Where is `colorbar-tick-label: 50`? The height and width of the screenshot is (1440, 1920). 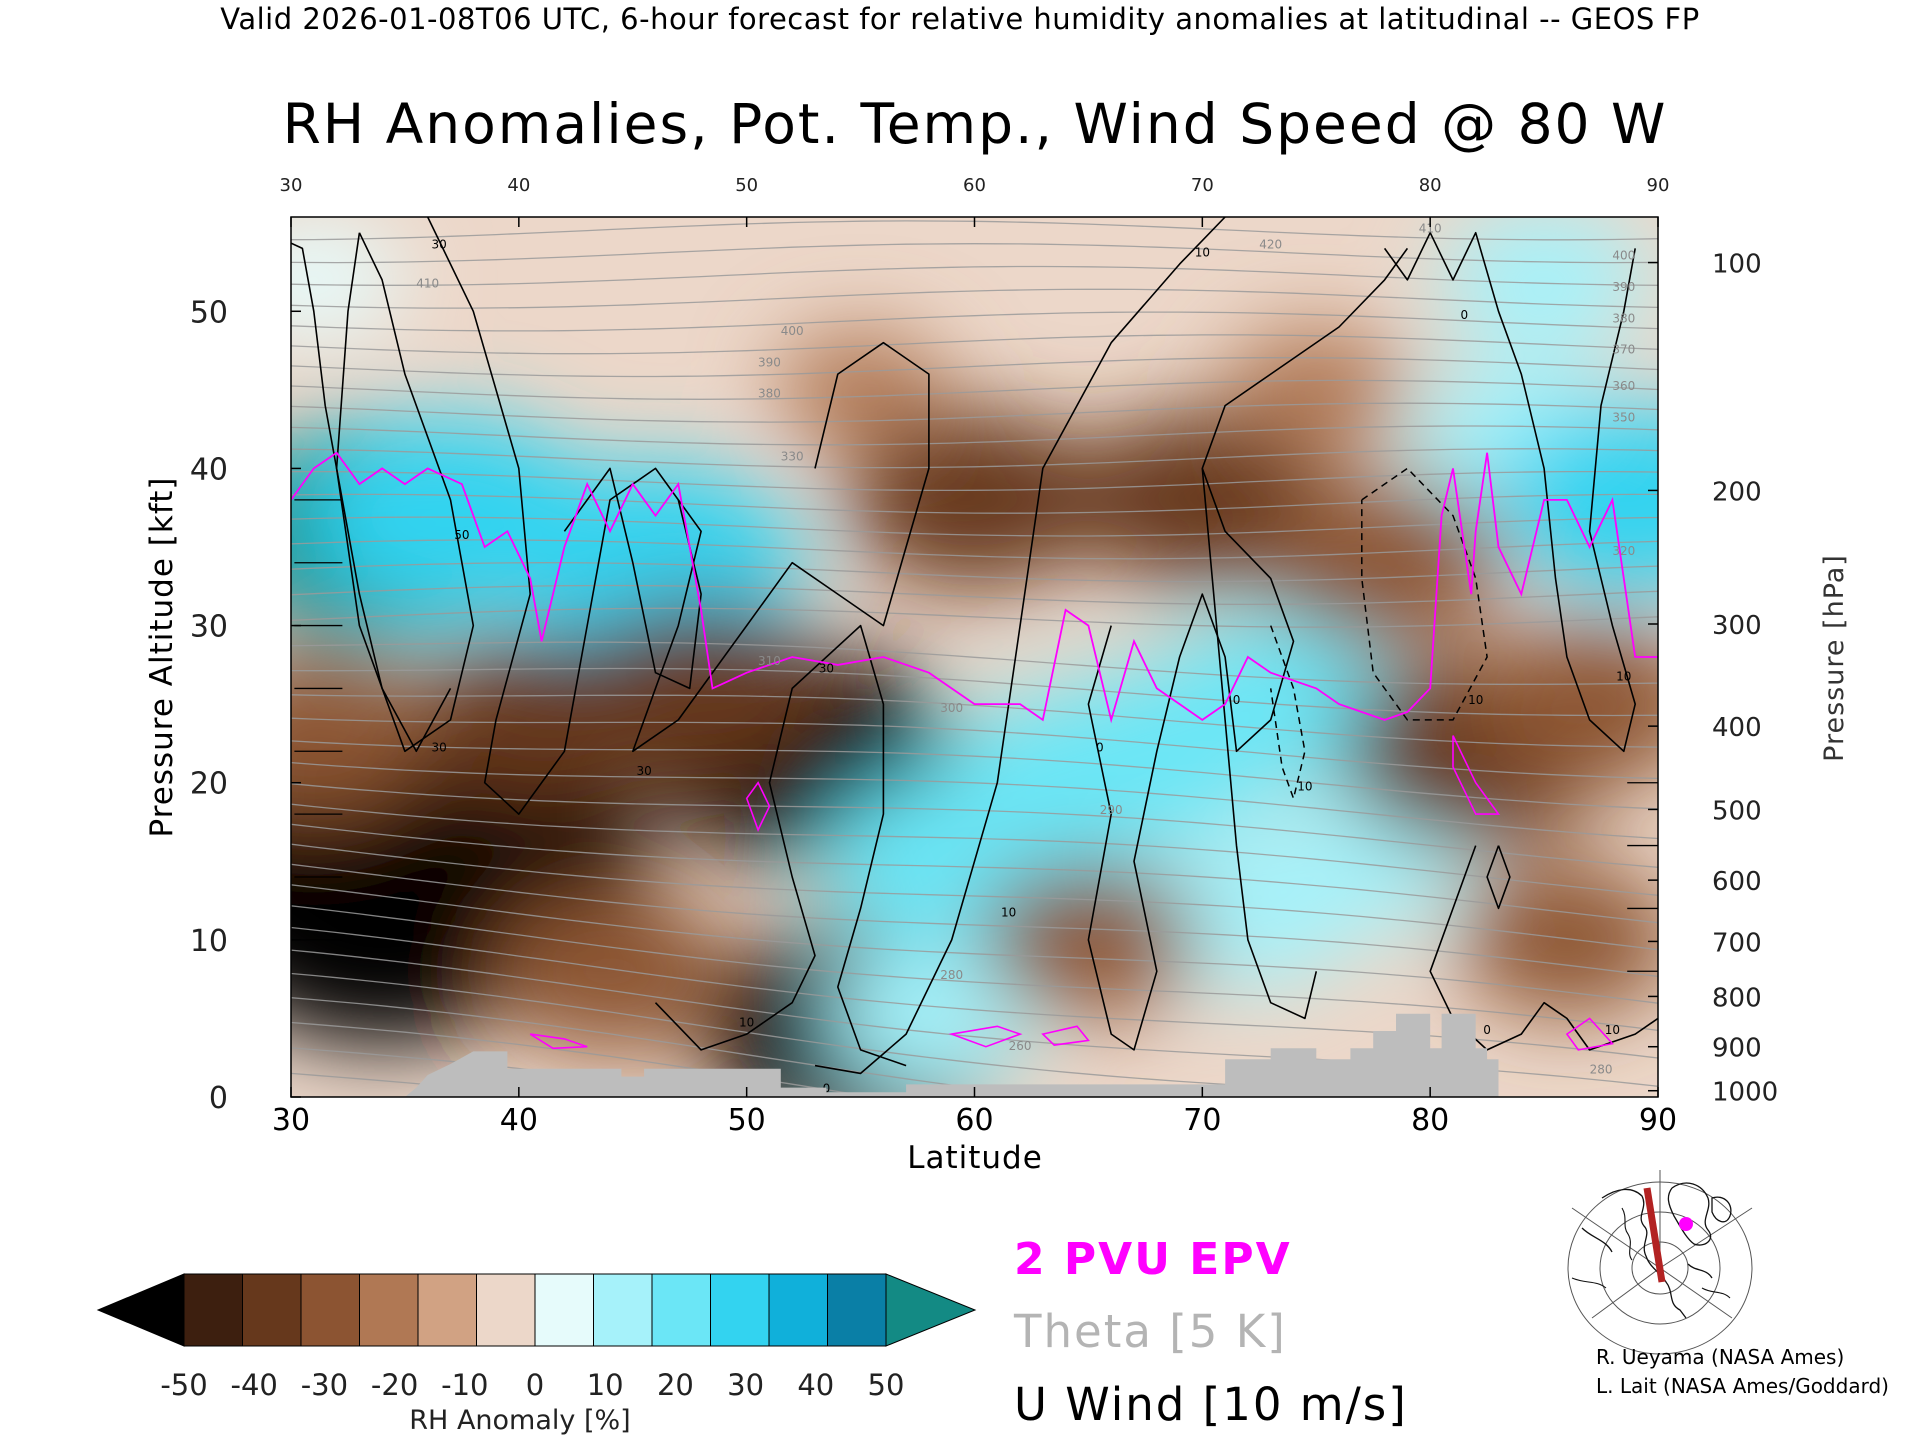 colorbar-tick-label: 50 is located at coordinates (886, 1385).